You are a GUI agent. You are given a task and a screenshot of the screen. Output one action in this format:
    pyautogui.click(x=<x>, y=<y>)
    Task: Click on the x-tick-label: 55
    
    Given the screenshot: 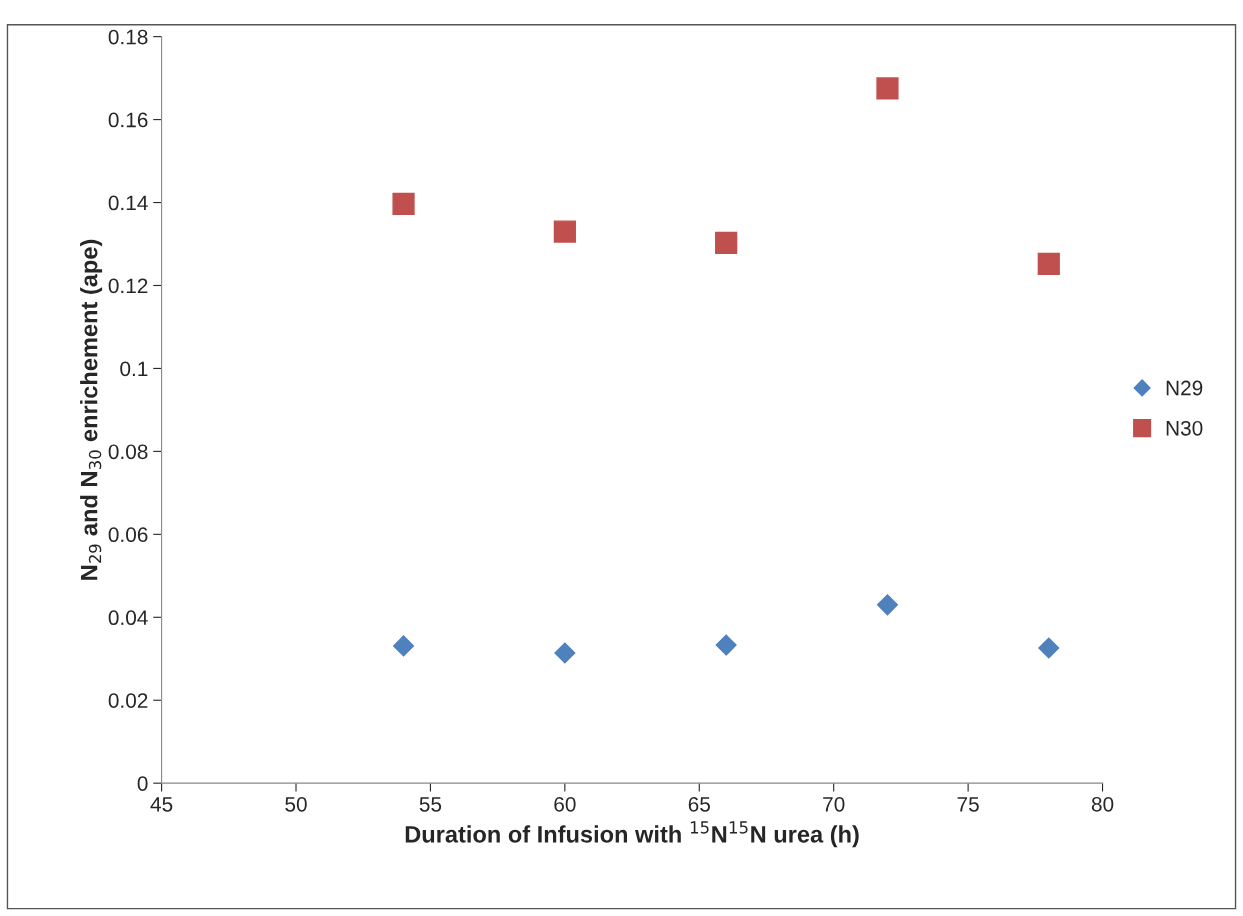 What is the action you would take?
    pyautogui.click(x=430, y=804)
    